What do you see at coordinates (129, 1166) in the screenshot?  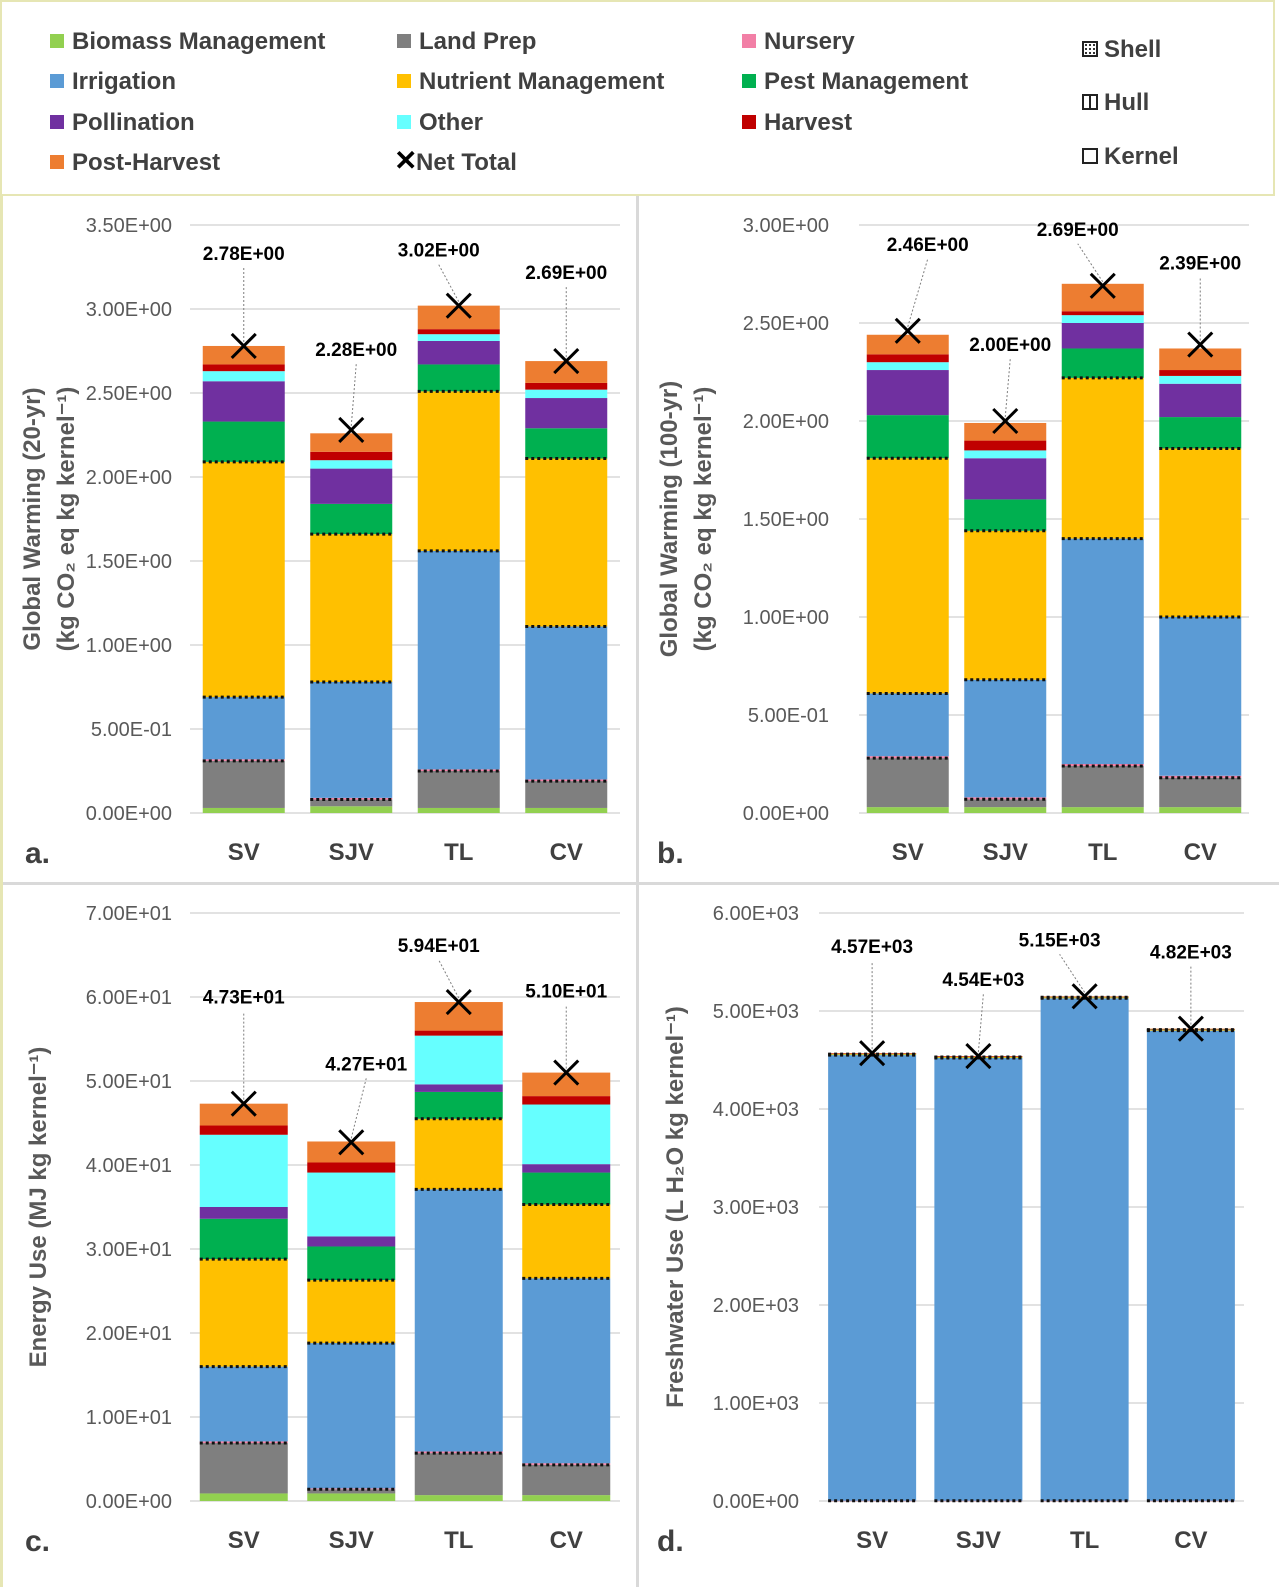 I see `y-tick-label: 4.00E+01` at bounding box center [129, 1166].